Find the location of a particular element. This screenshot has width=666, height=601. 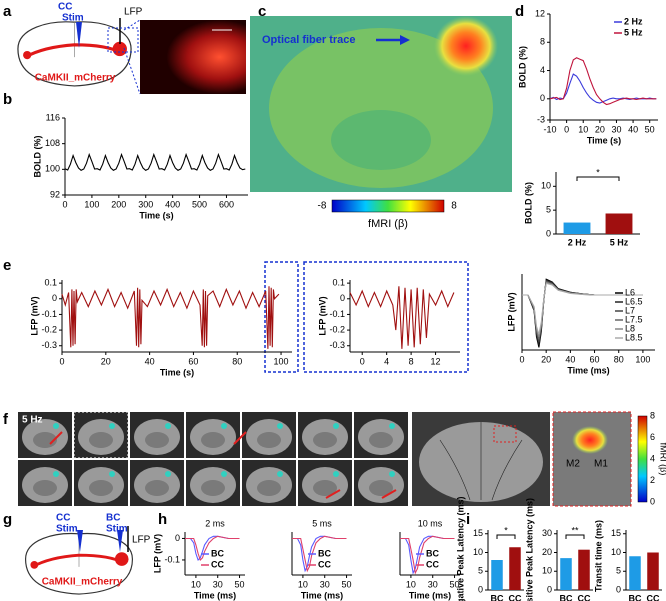

y-axis-label: Transit time (ms) is located at coordinates (598, 556).